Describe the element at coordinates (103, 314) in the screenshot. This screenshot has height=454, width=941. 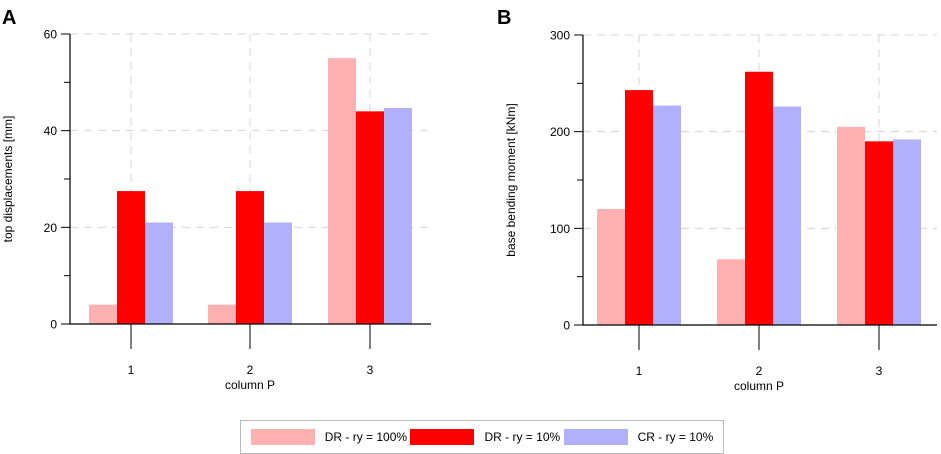
I see `bar-a-s1-c1` at that location.